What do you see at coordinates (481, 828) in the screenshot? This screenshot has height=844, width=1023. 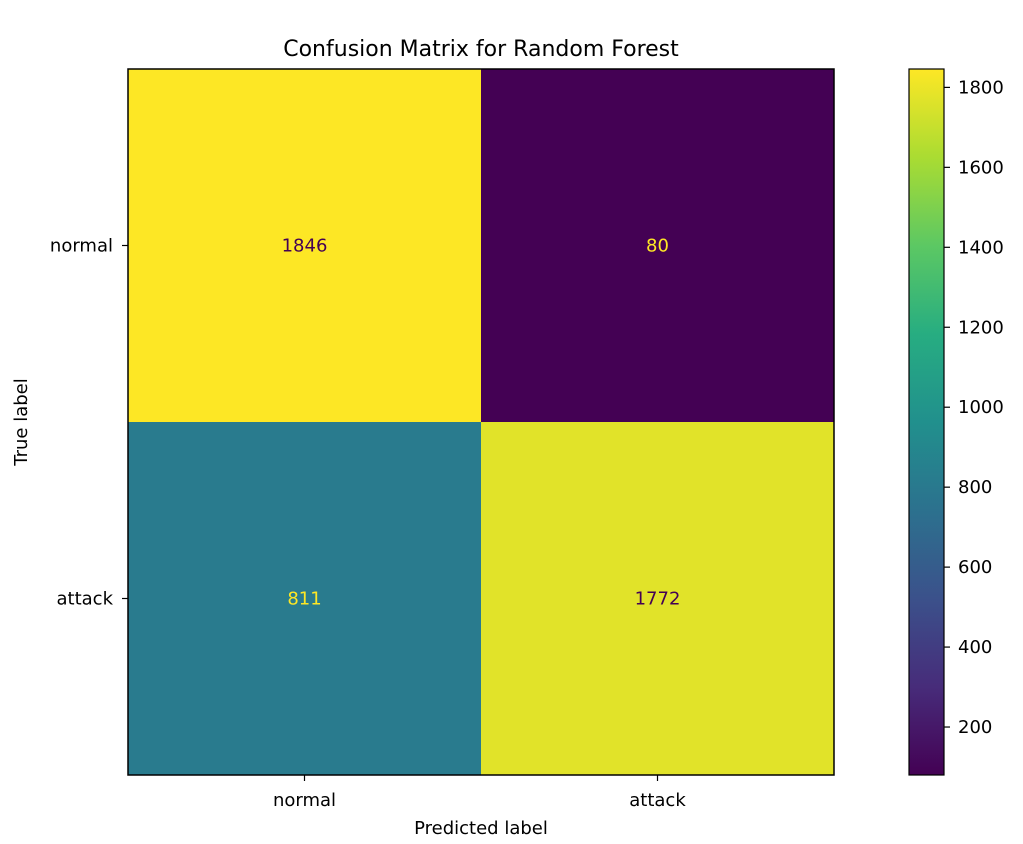 I see `x-axis-label: Predicted label` at bounding box center [481, 828].